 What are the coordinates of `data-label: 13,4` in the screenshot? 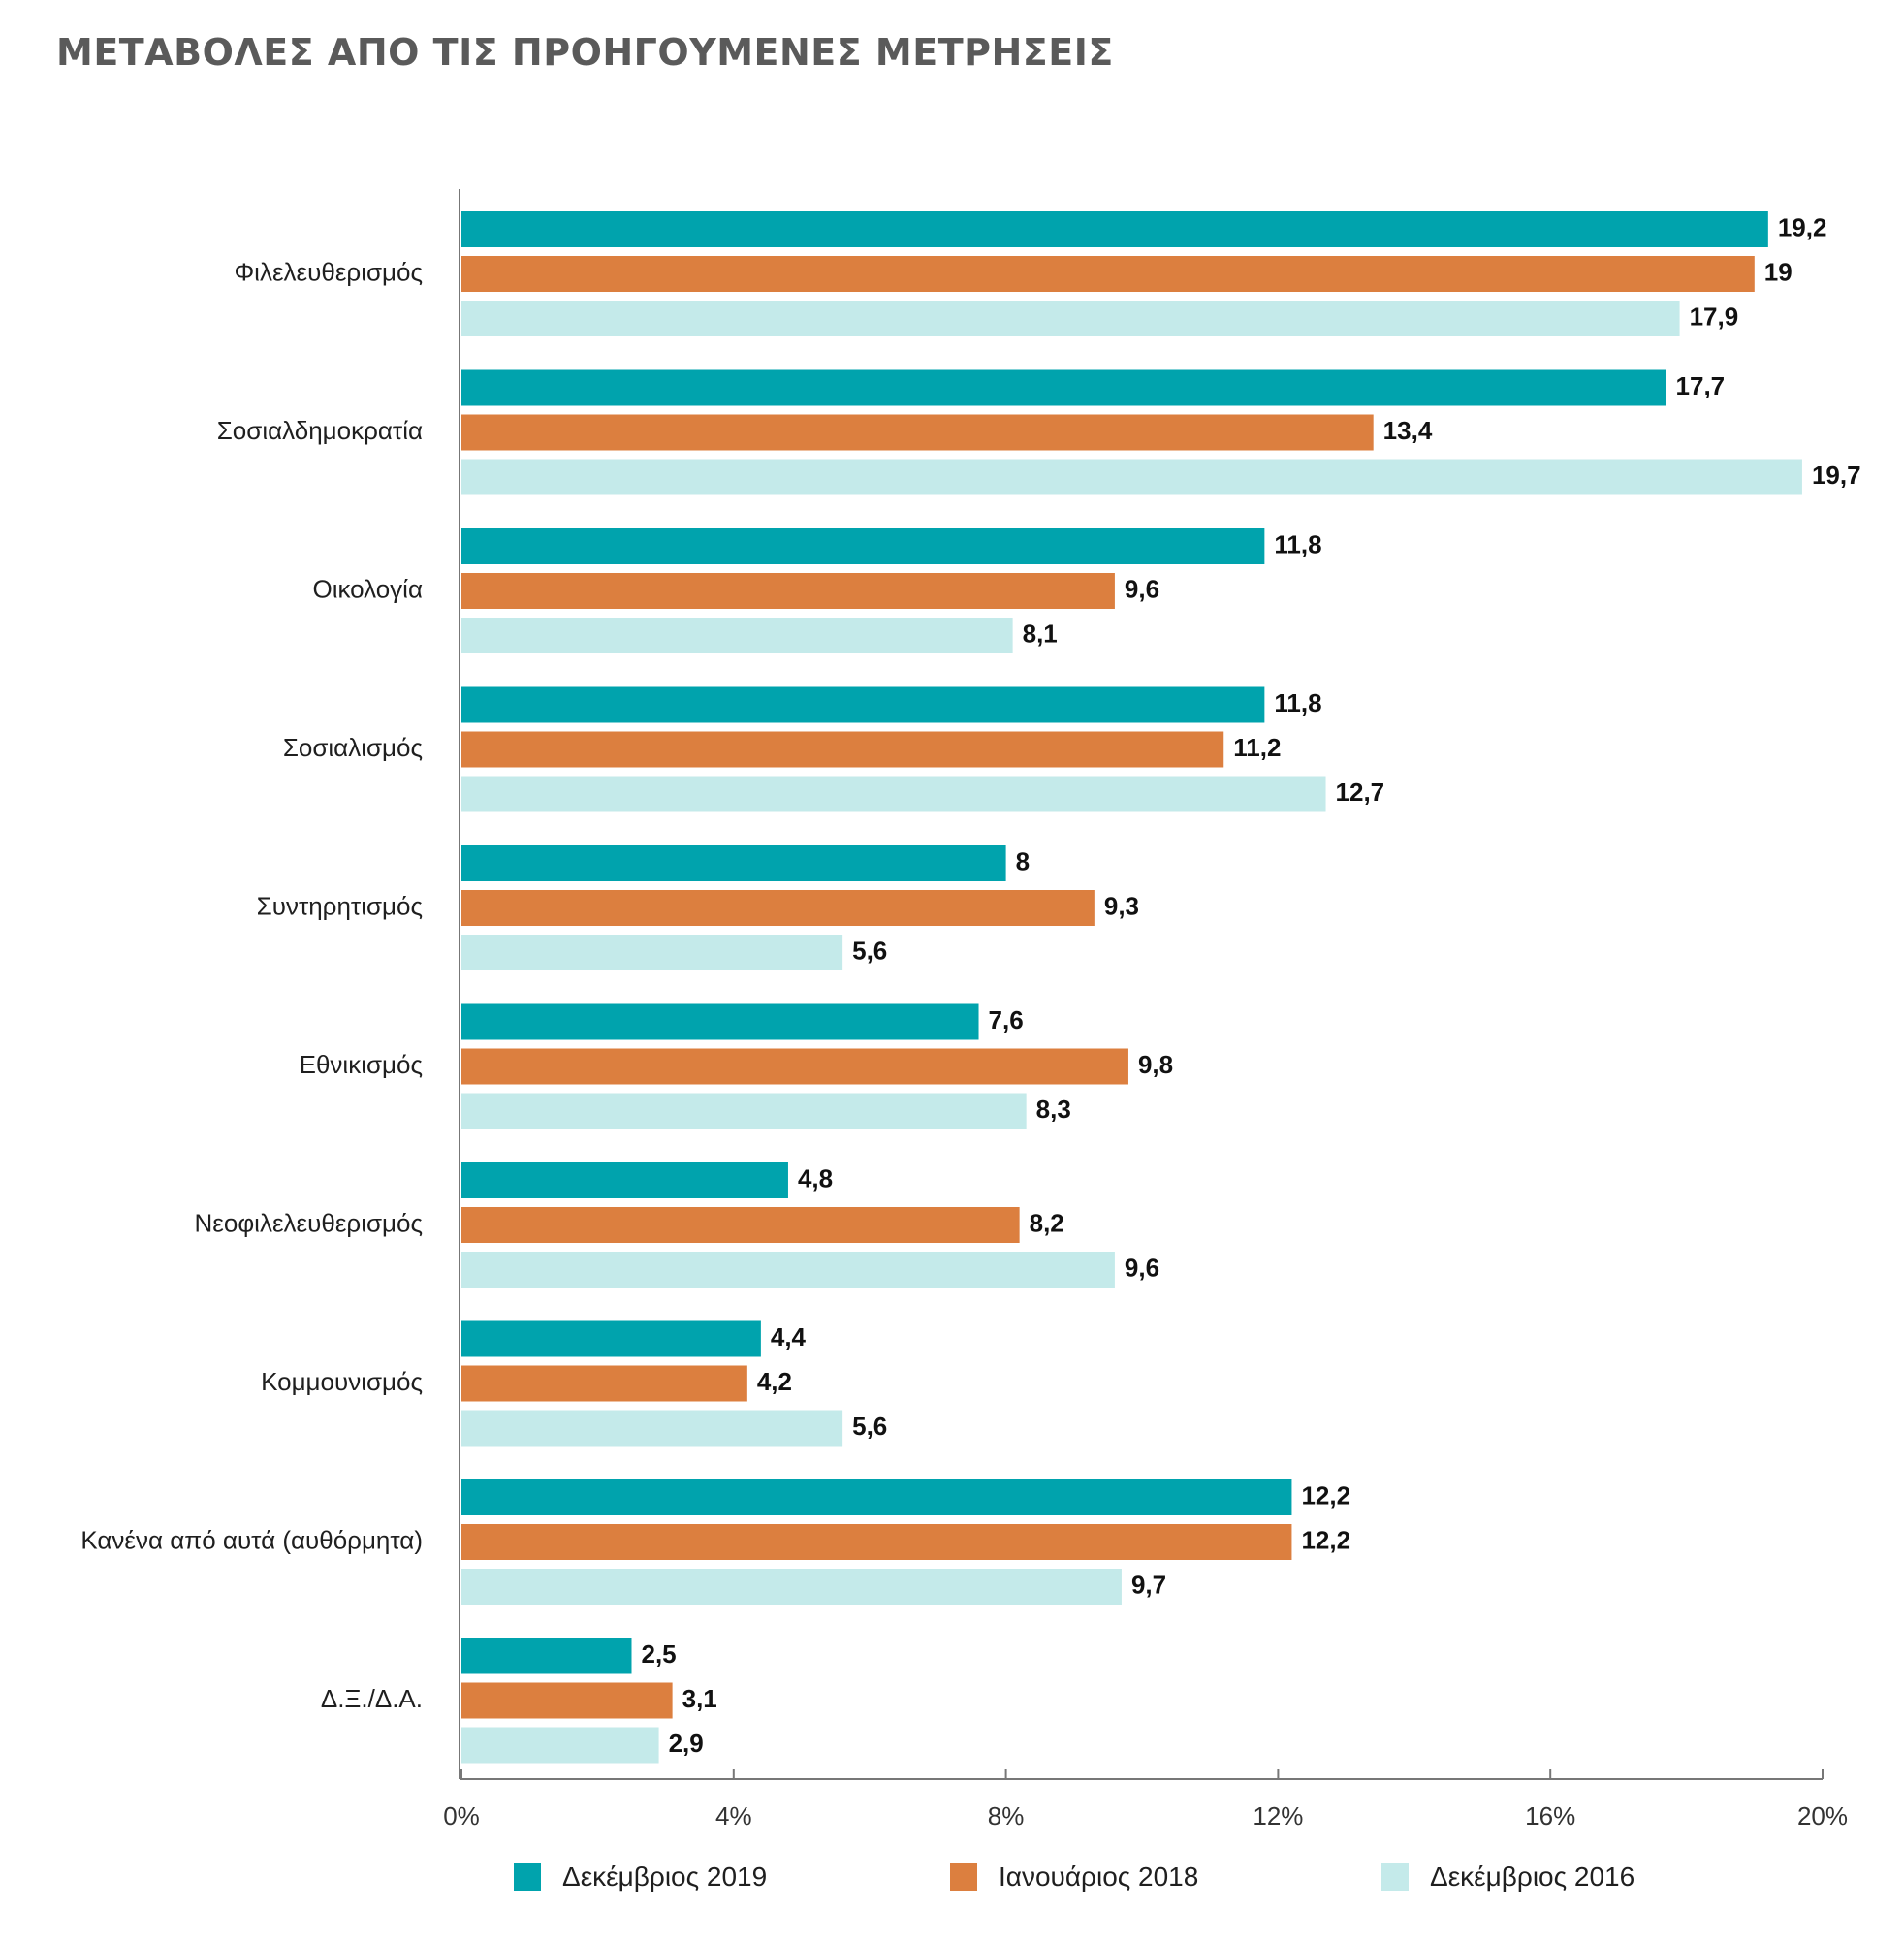 It's located at (1408, 431).